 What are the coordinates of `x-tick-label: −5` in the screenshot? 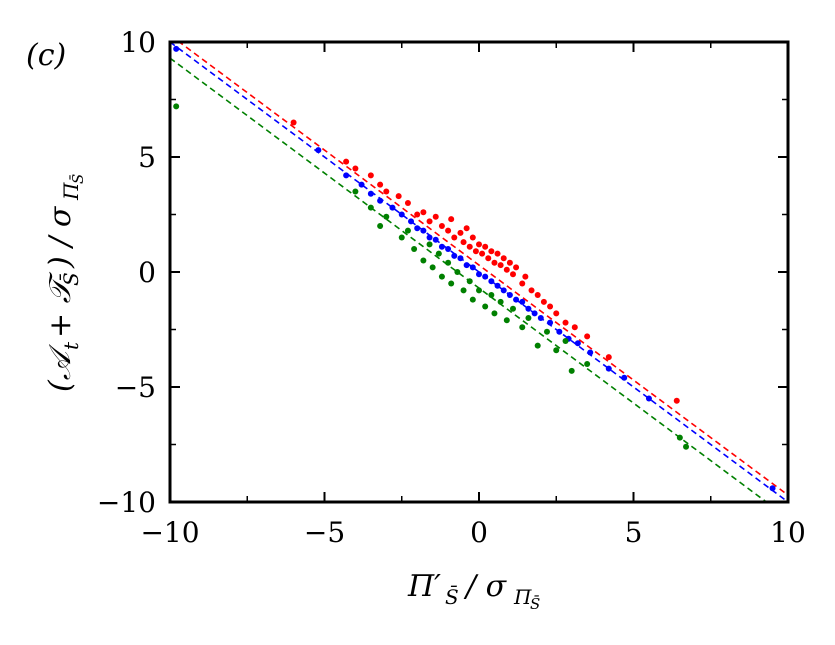 It's located at (324, 532).